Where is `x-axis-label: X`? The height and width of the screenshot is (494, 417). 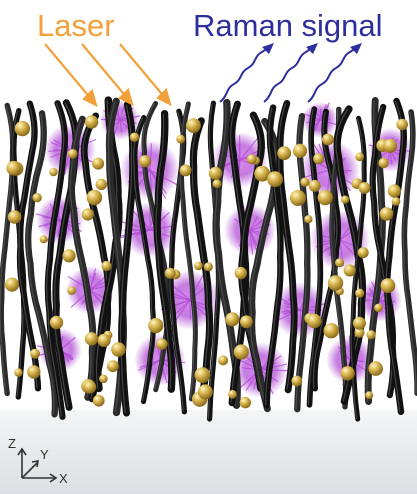 x-axis-label: X is located at coordinates (63, 478).